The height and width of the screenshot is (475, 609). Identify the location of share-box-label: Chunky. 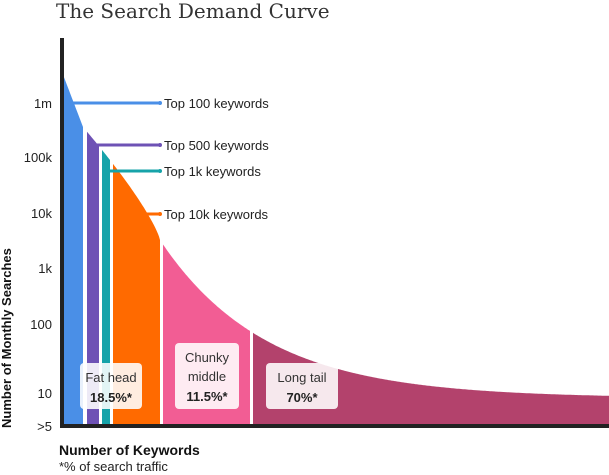
(207, 357).